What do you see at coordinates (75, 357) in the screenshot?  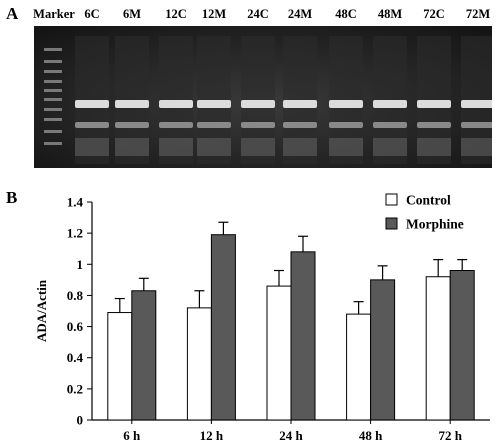 I see `y-tick-label-2: 0.4` at bounding box center [75, 357].